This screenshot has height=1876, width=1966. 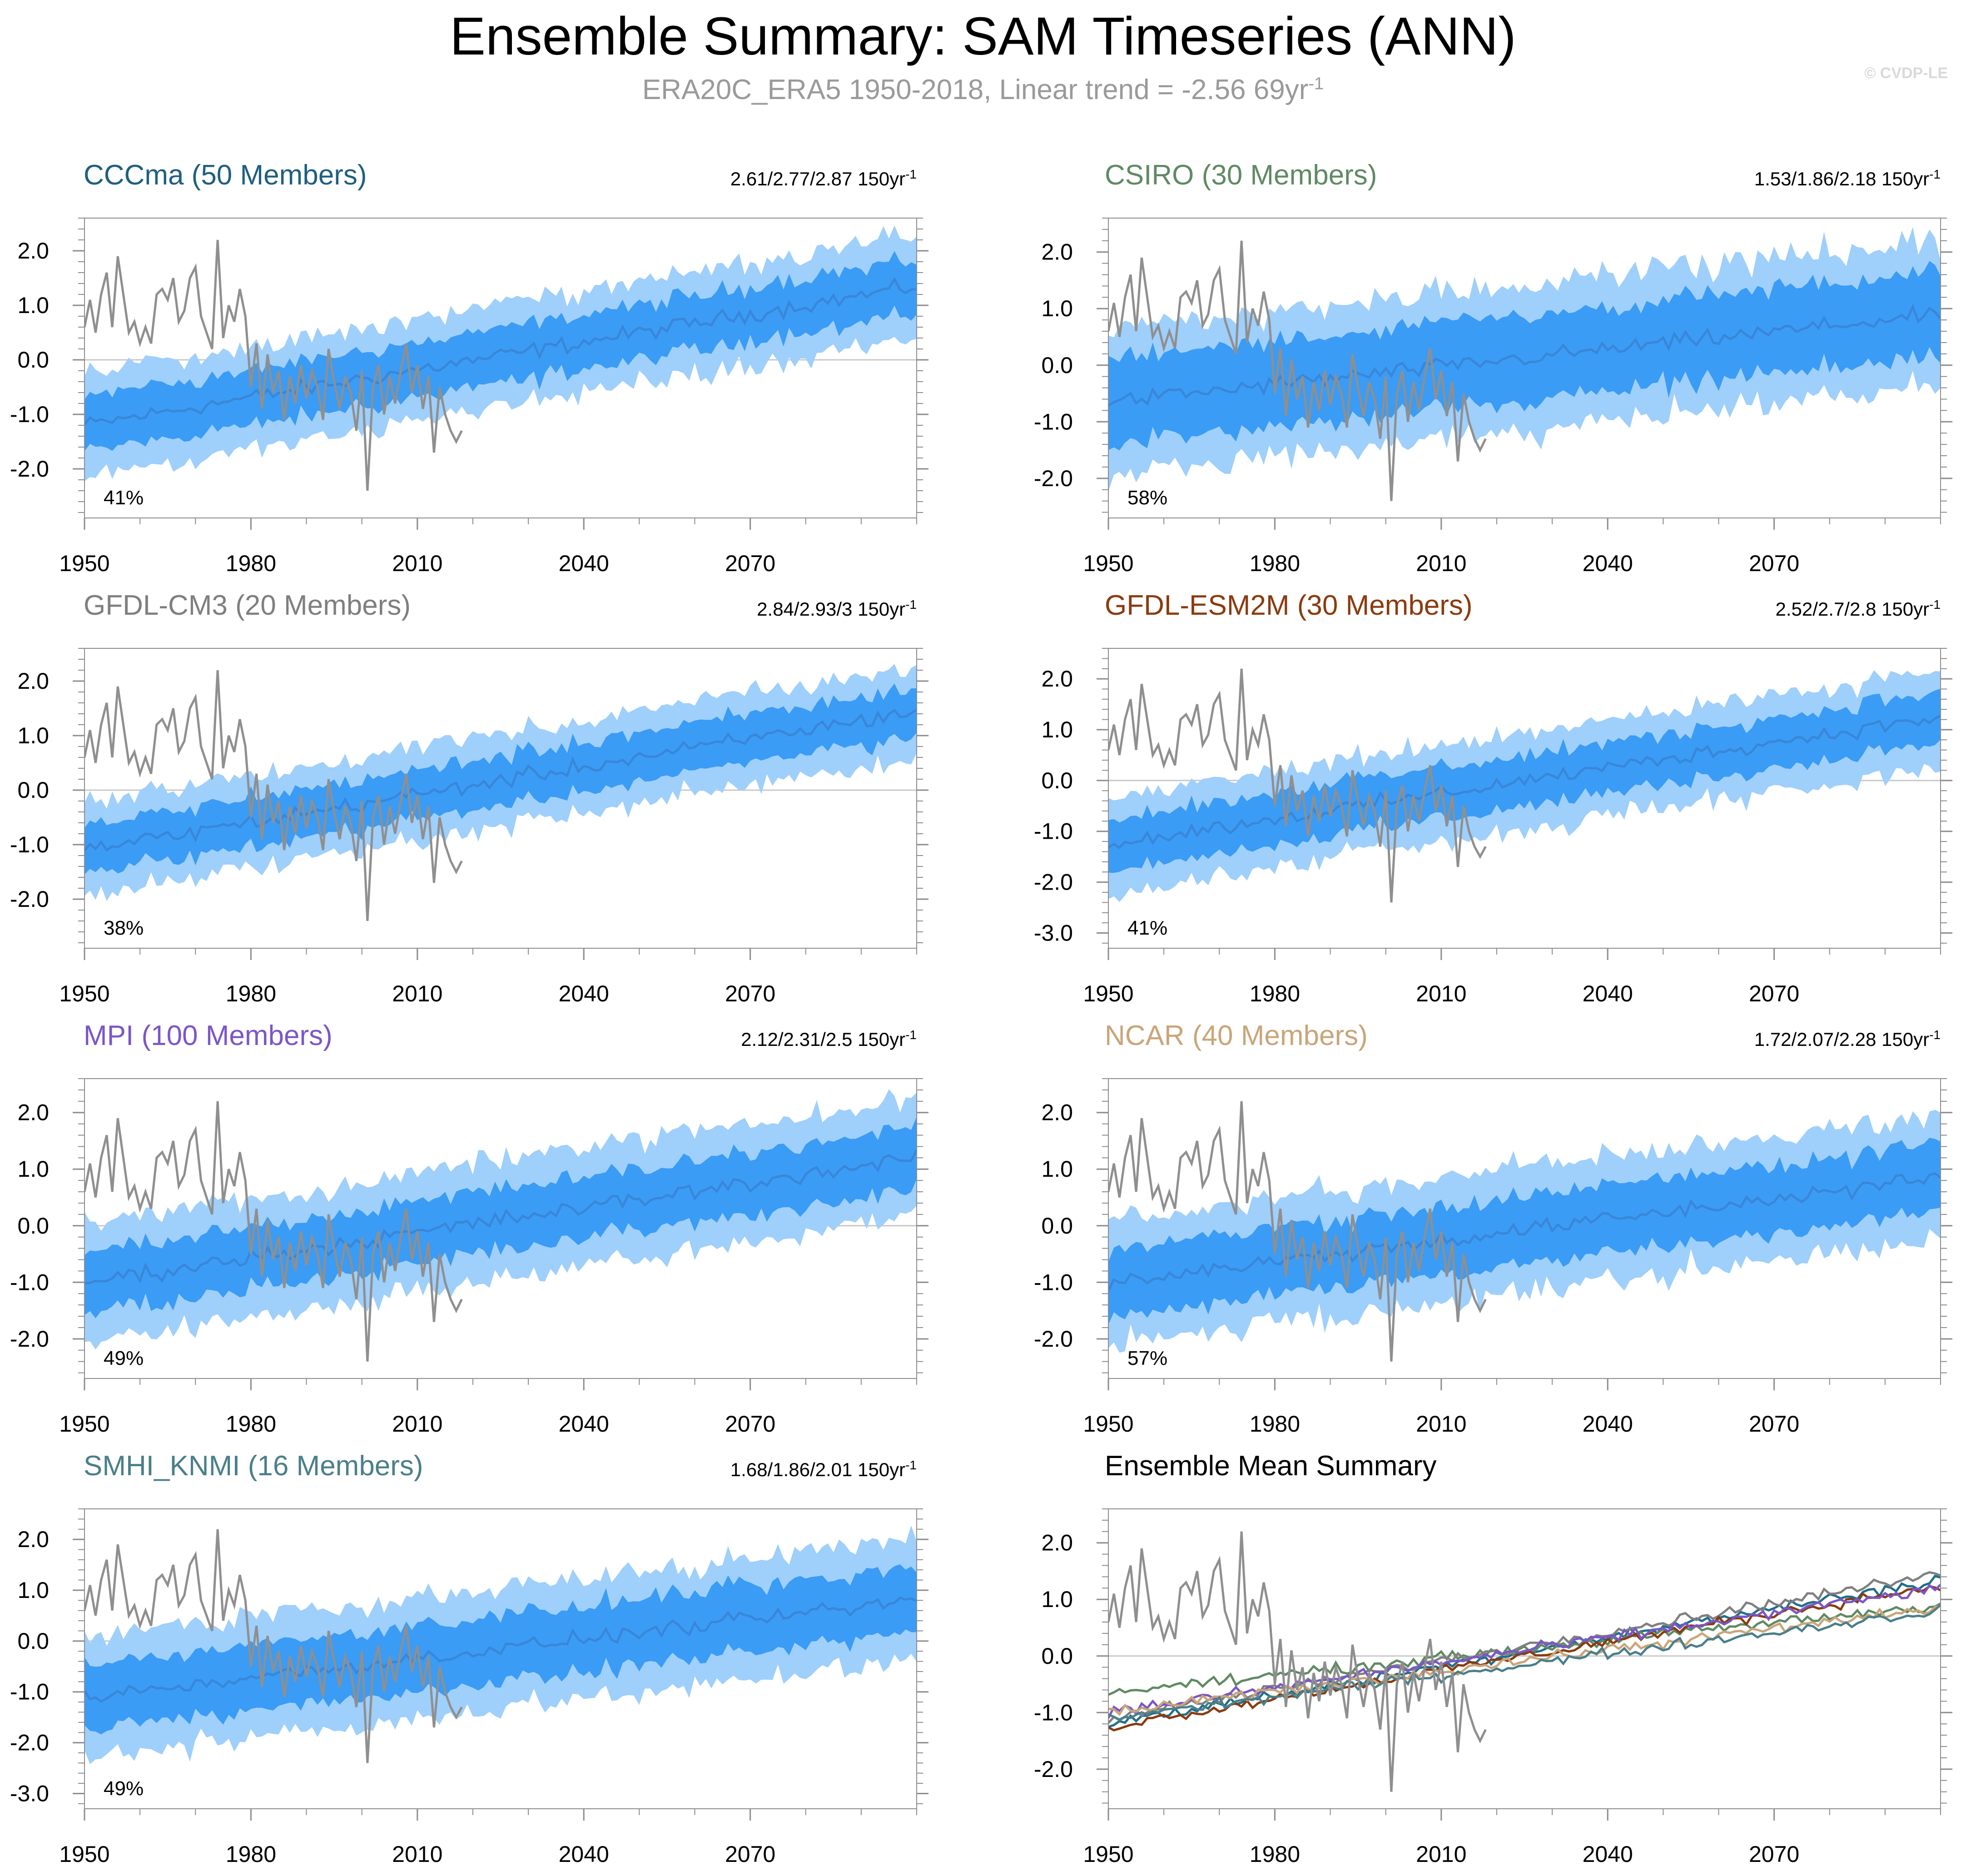 I want to click on percent-label: 57%, so click(x=1147, y=1358).